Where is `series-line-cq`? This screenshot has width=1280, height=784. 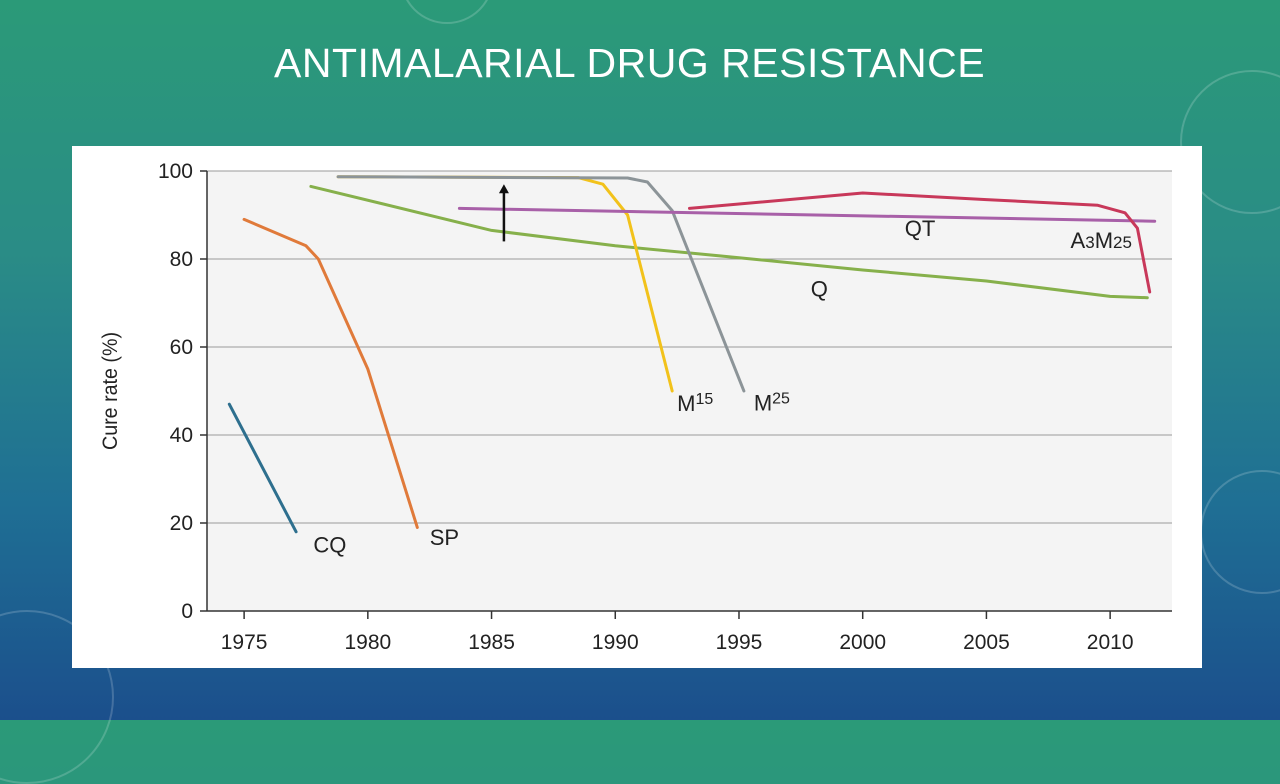
series-line-cq is located at coordinates (262, 468).